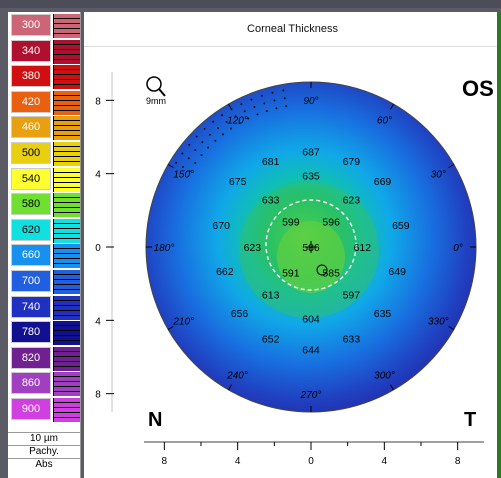  I want to click on scale-swatch-580: 580, so click(31, 204).